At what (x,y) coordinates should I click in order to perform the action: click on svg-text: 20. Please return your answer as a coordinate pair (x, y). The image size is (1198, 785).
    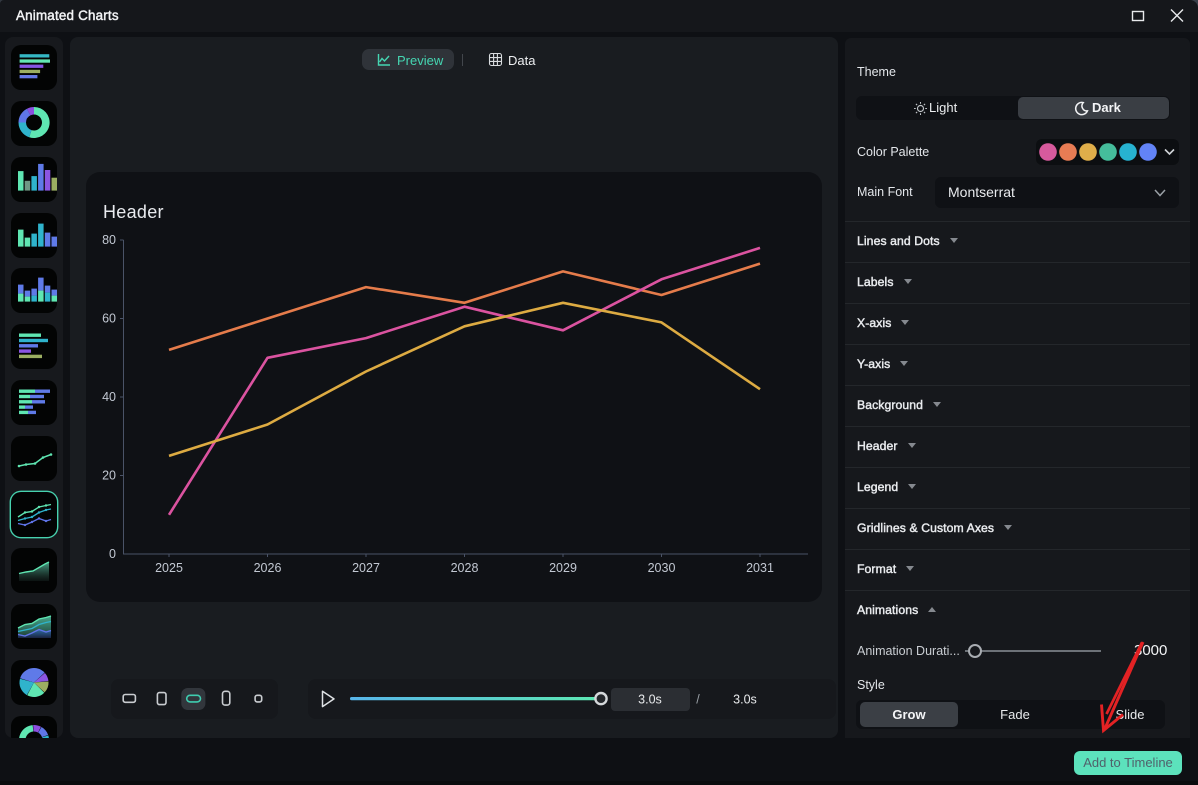
    Looking at the image, I should click on (109, 476).